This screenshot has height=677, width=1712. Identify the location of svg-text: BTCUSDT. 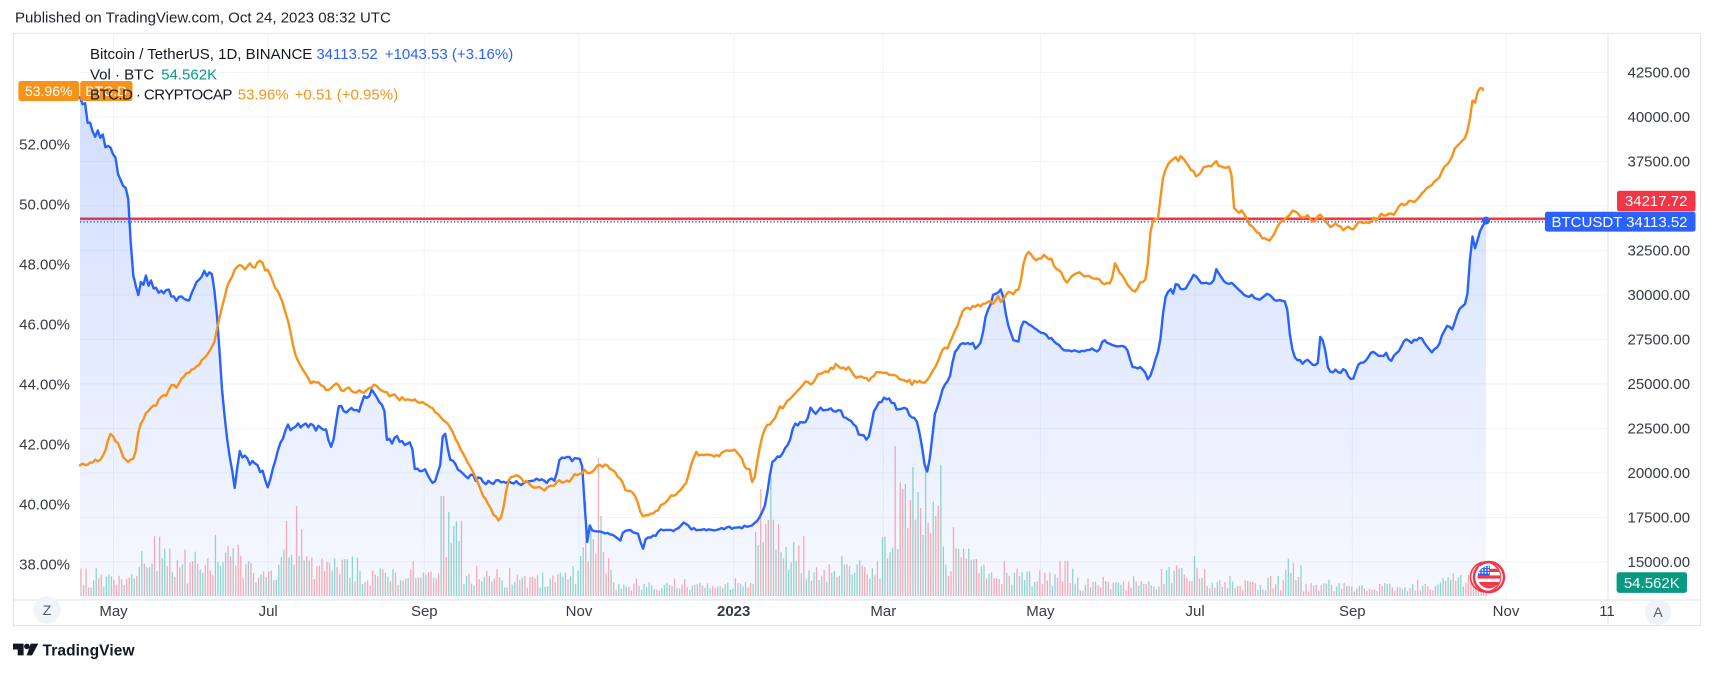
(1587, 222).